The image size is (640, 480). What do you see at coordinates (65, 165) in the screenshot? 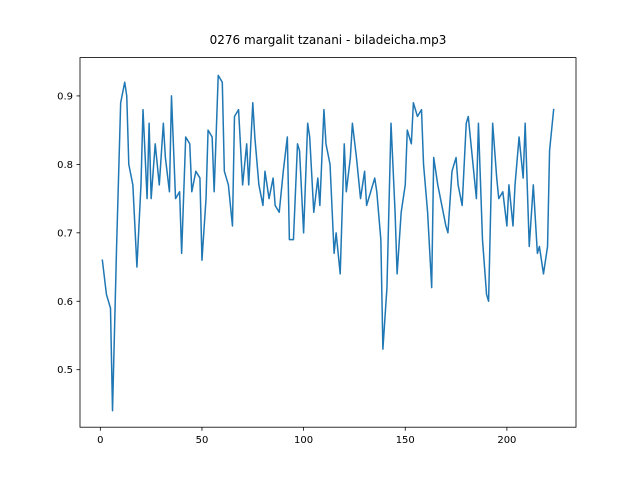
I see `y-tick-label: 0.8` at bounding box center [65, 165].